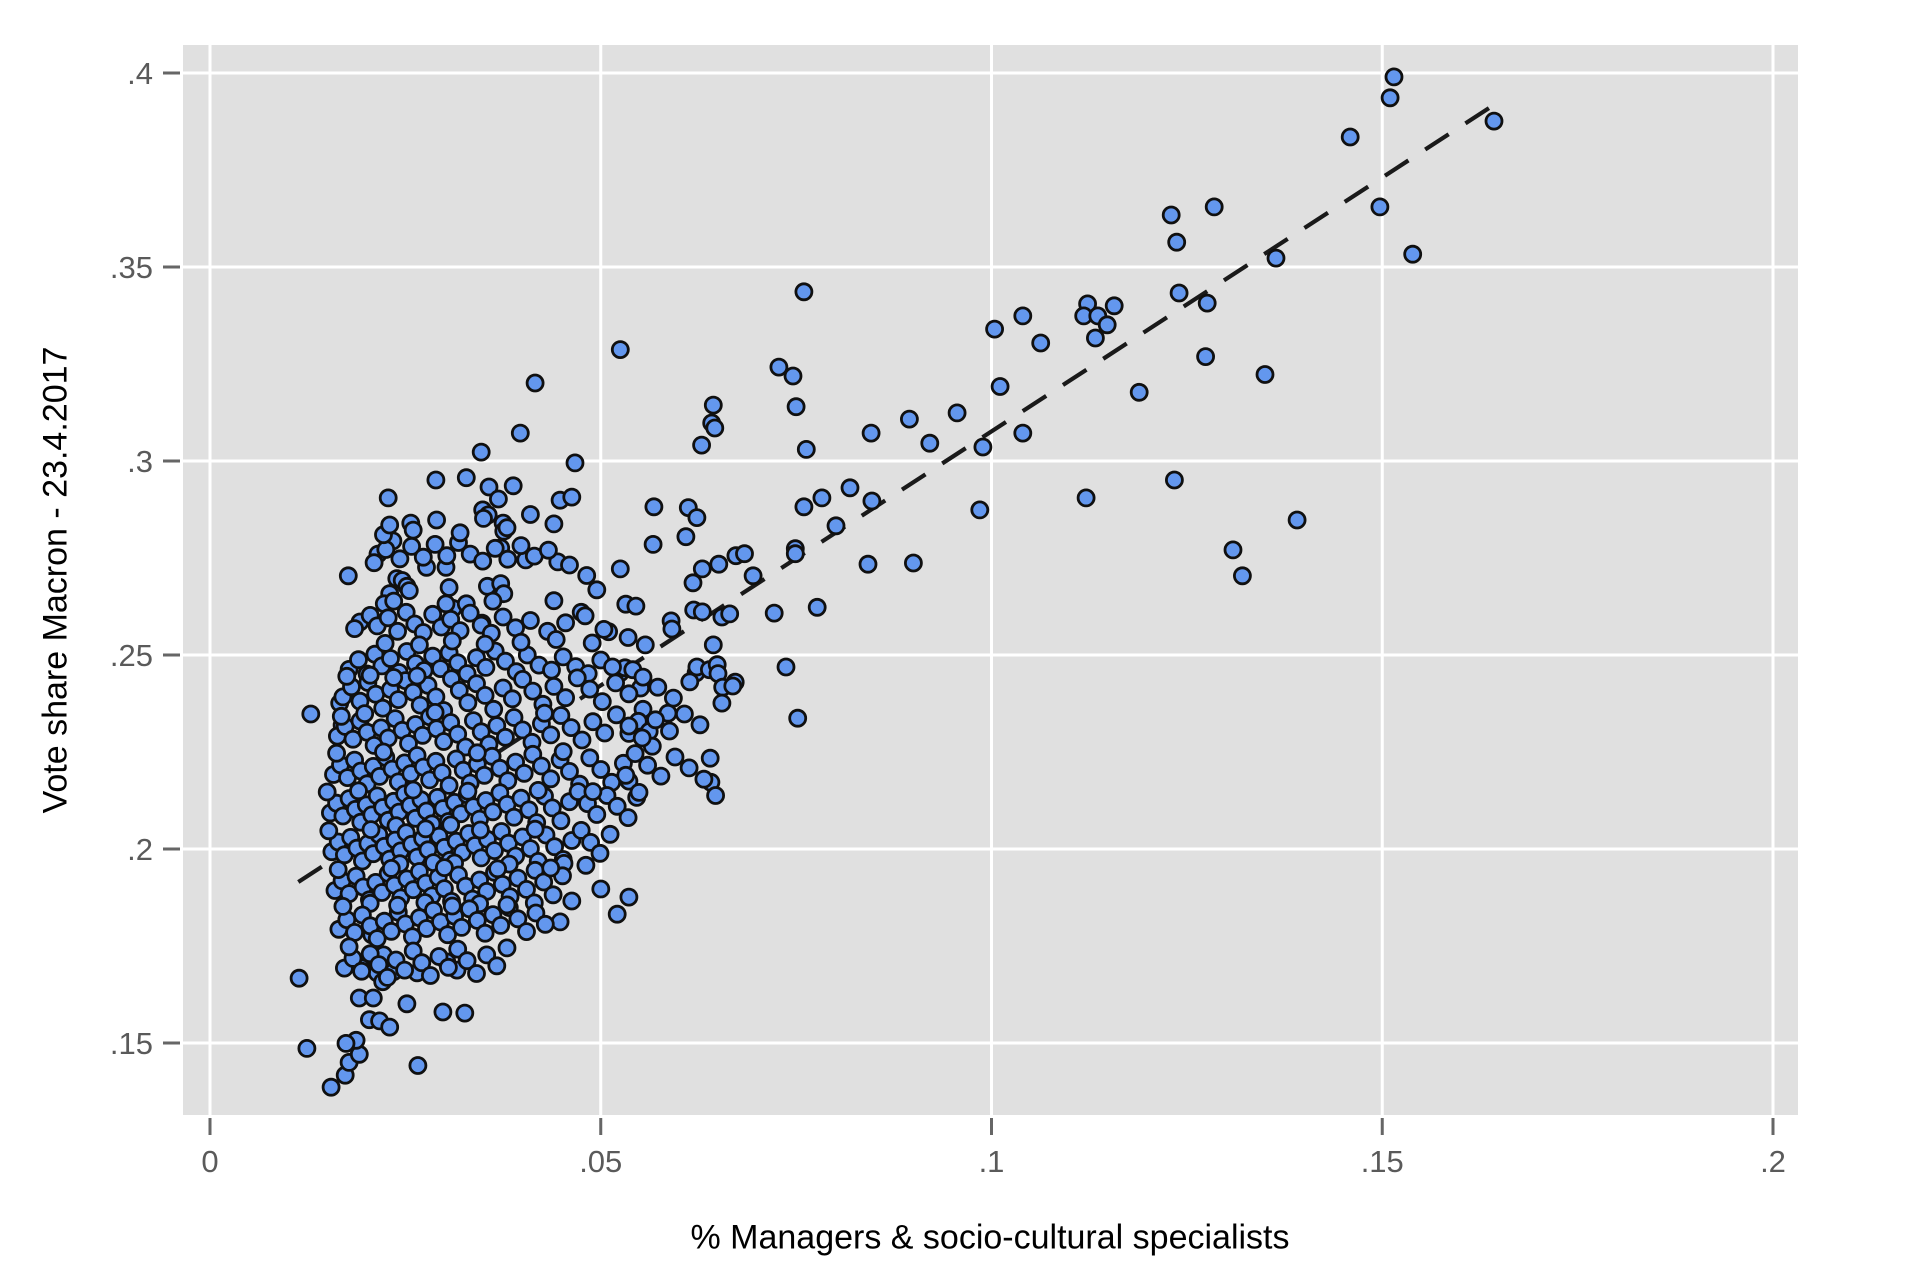  Describe the element at coordinates (140, 73) in the screenshot. I see `y-tick-label: .4` at that location.